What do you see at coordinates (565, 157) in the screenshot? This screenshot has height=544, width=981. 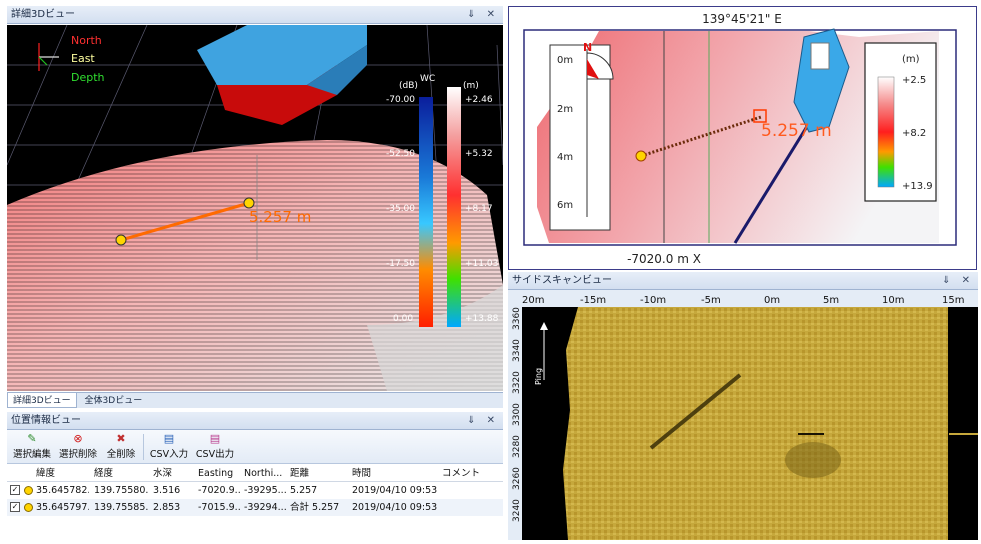 I see `depth-tick: 4m` at bounding box center [565, 157].